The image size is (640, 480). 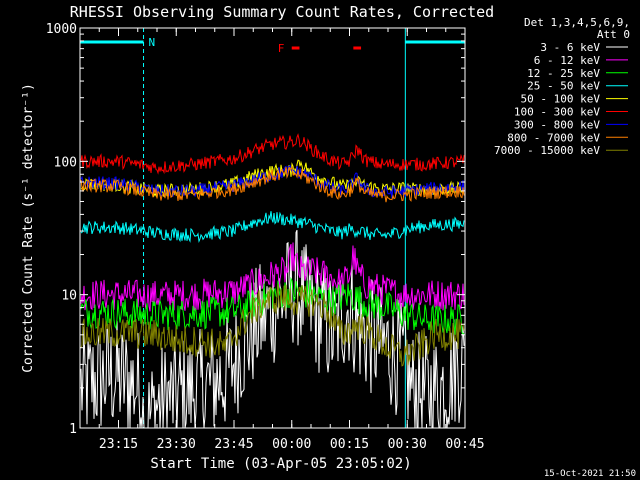 I want to click on flag-label-F: F, so click(x=281, y=48).